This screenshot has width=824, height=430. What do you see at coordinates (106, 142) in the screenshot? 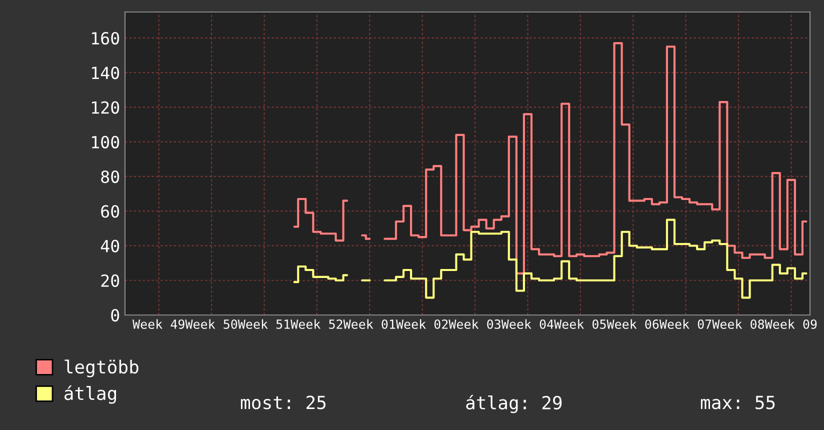
I see `y-tick-label: 100` at bounding box center [106, 142].